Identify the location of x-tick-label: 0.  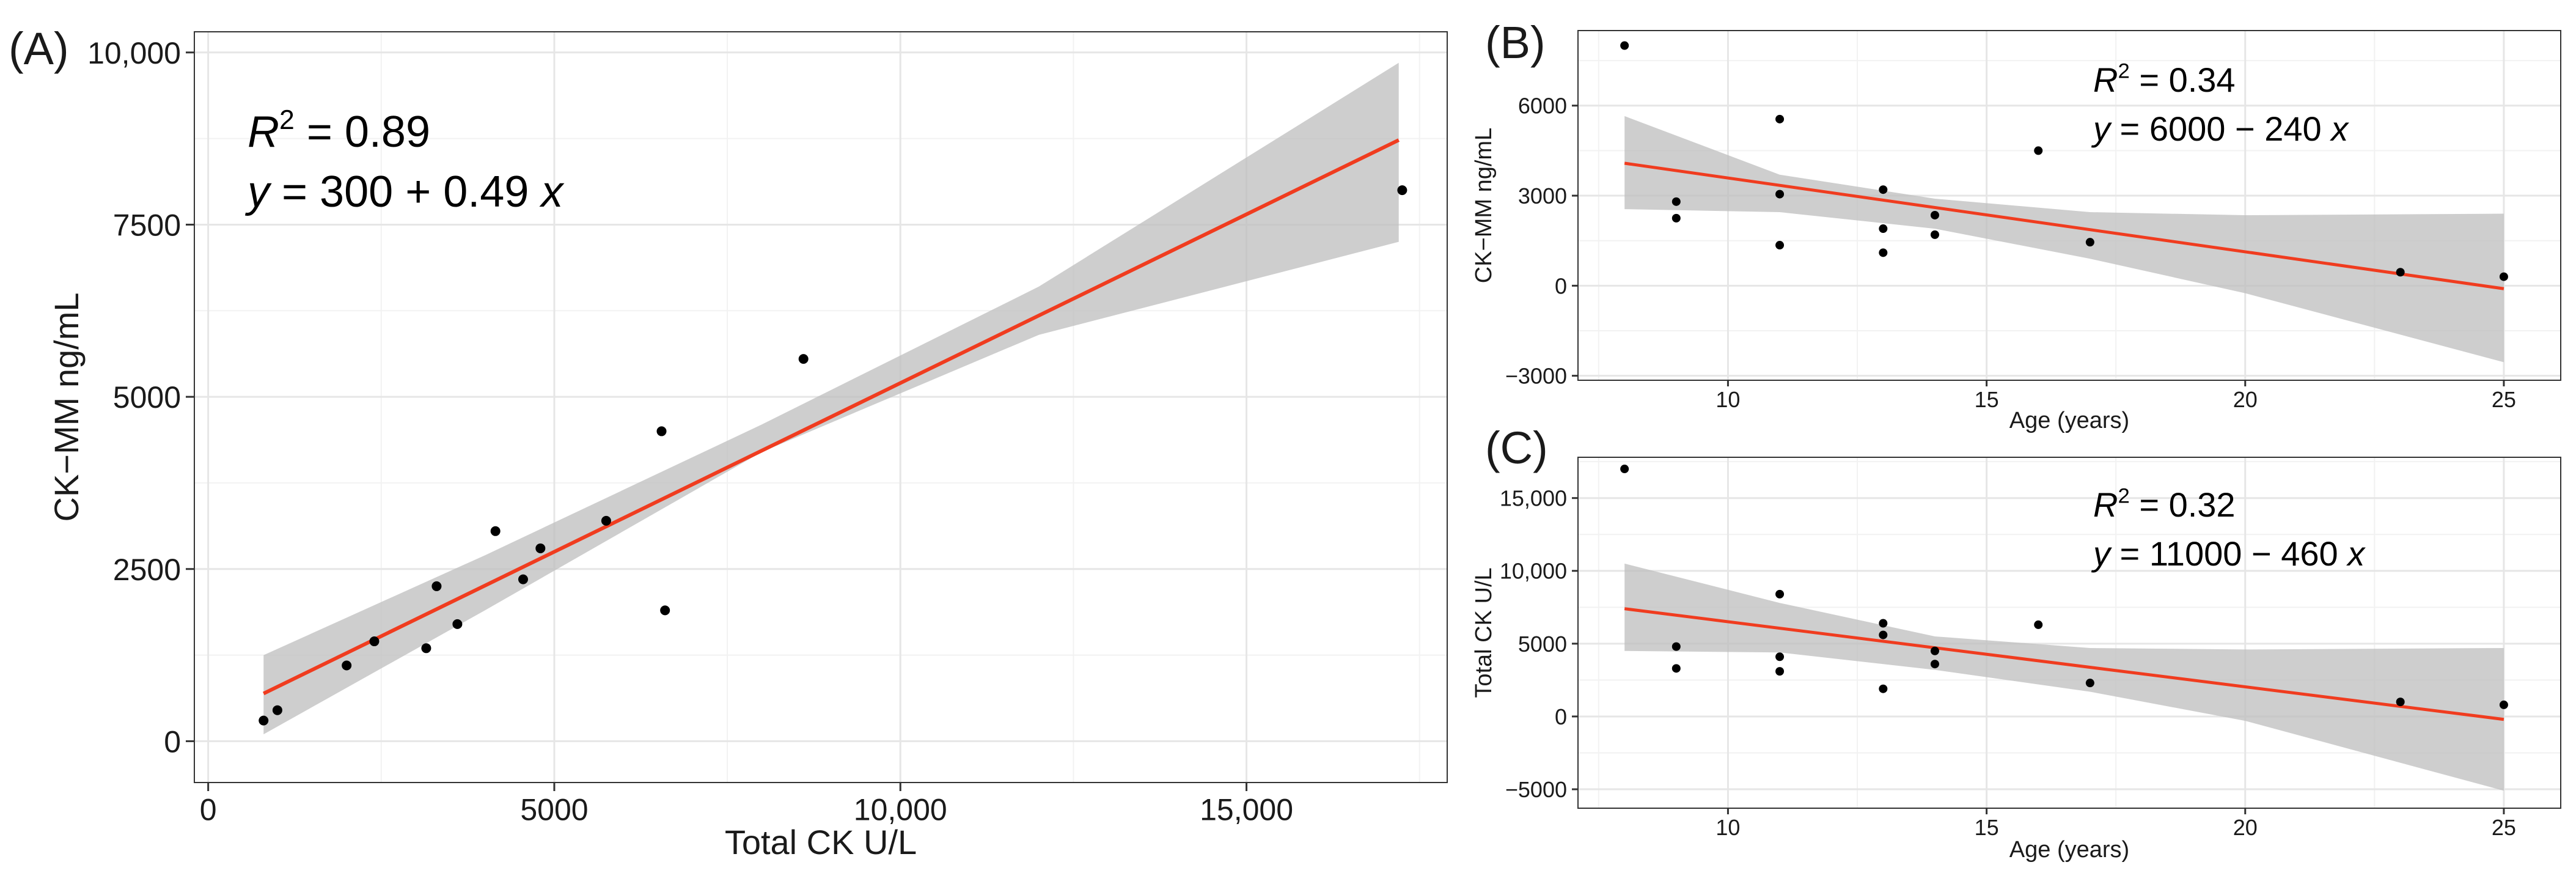
(208, 810).